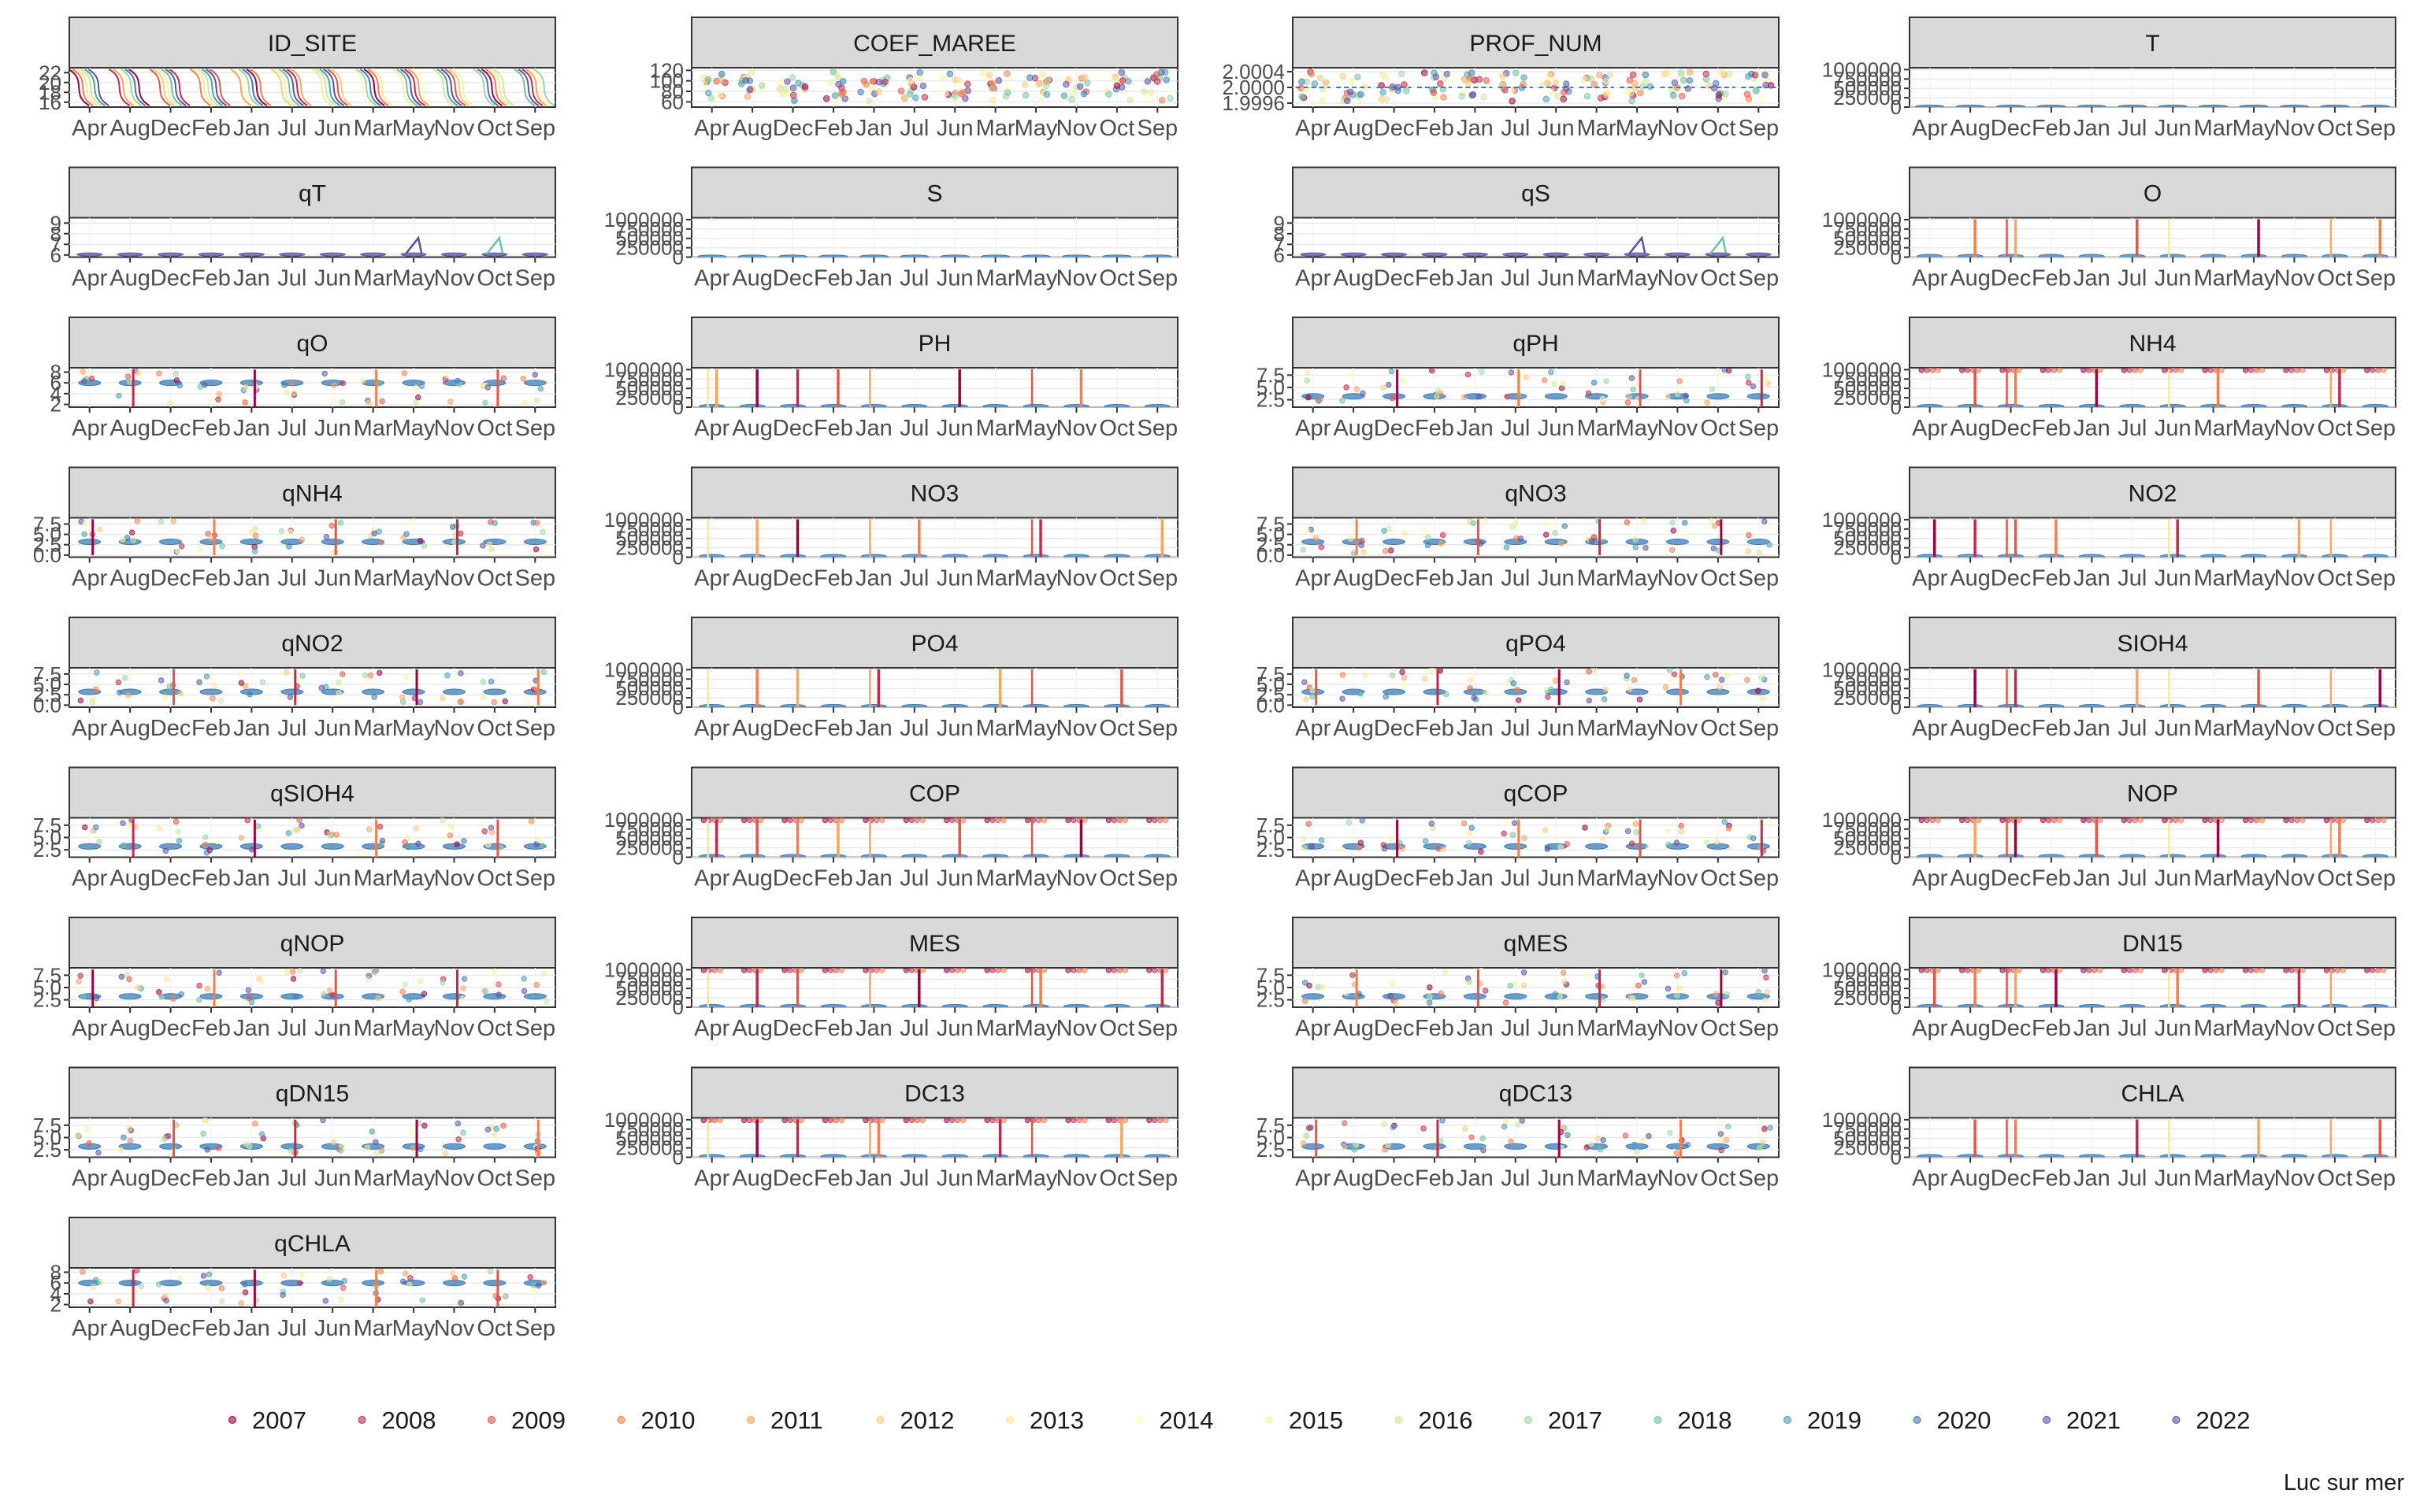 The width and height of the screenshot is (2420, 1512). What do you see at coordinates (211, 1328) in the screenshot?
I see `x-tick-label: Feb` at bounding box center [211, 1328].